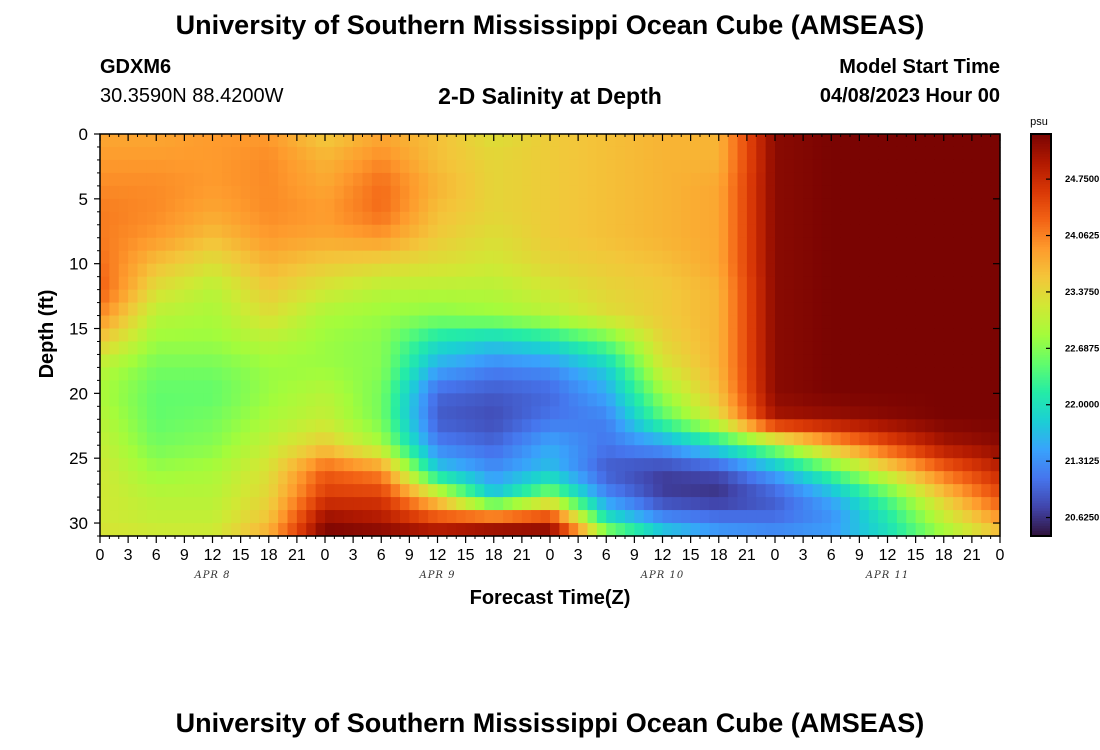 The image size is (1100, 750). I want to click on y-tick-label: 20, so click(78, 393).